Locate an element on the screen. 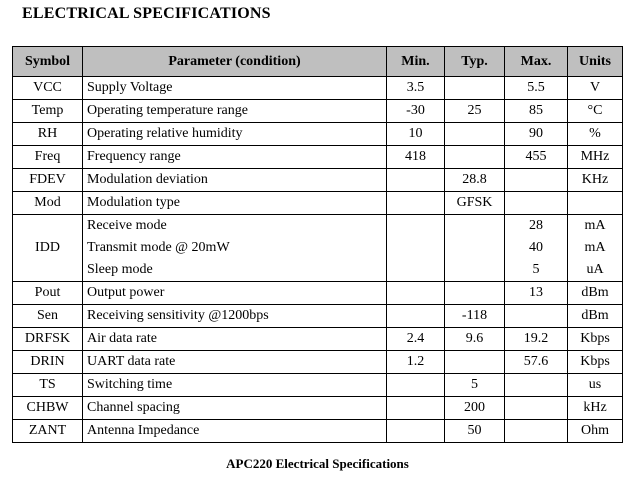 This screenshot has height=478, width=635. cell-units-line: mA is located at coordinates (595, 225).